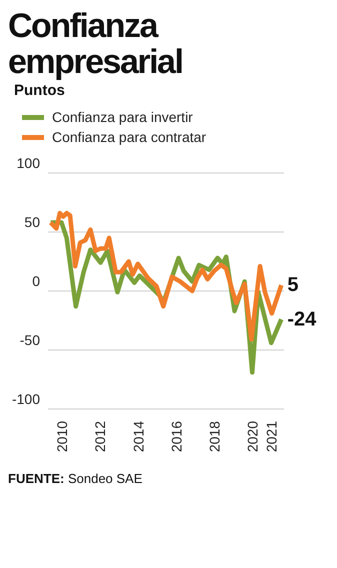  What do you see at coordinates (176, 436) in the screenshot?
I see `x-tick-label: 2016` at bounding box center [176, 436].